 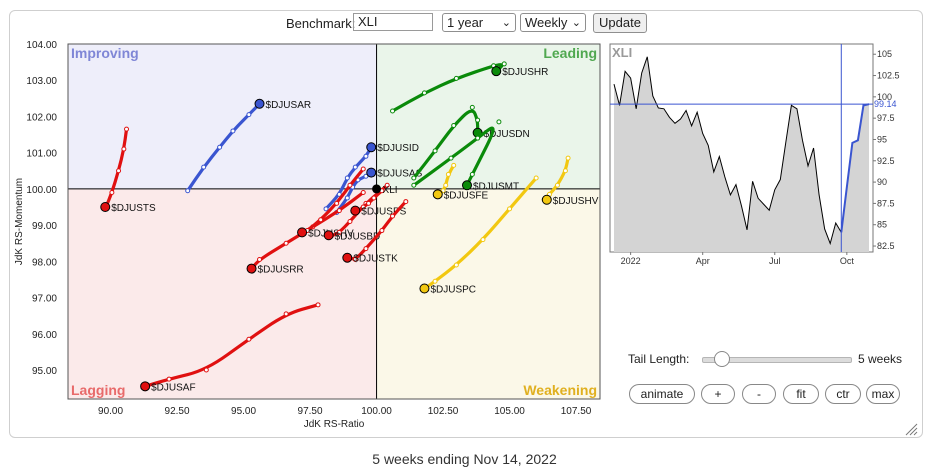 I want to click on frequency-select-value: Weekly, so click(x=546, y=22).